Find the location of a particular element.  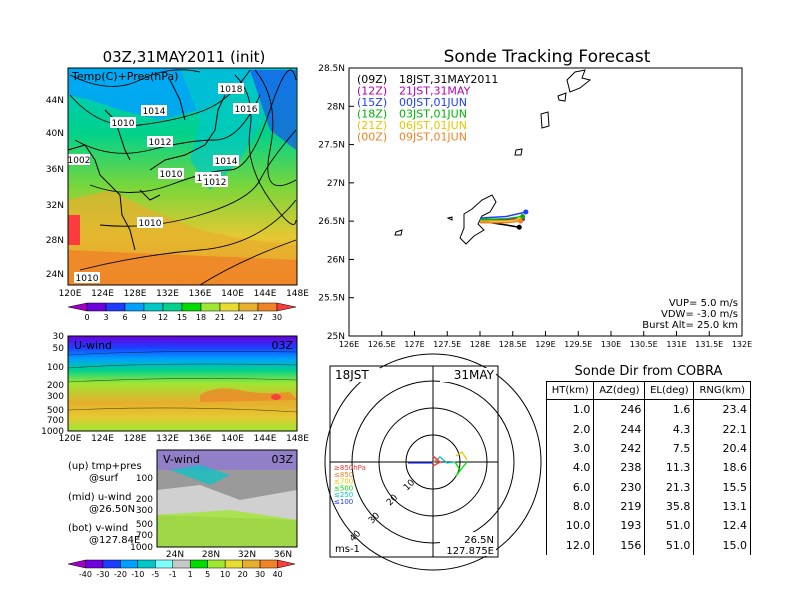

legend-text: 03JST,01JUN is located at coordinates (433, 114).